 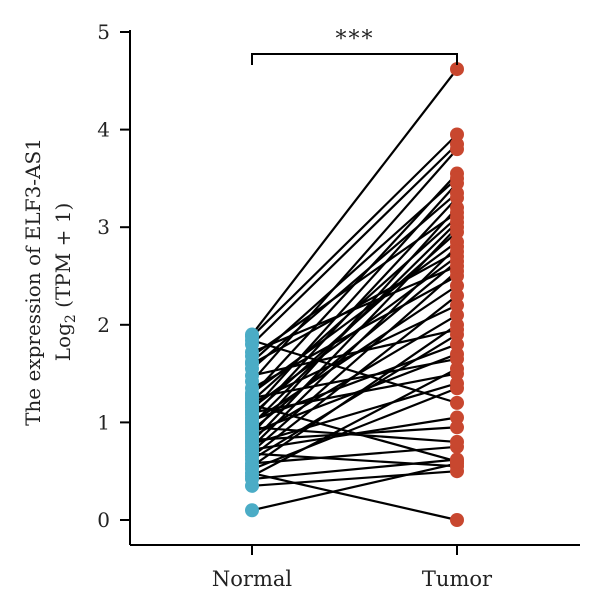 I want to click on y-tick-label: 4, so click(x=103, y=130).